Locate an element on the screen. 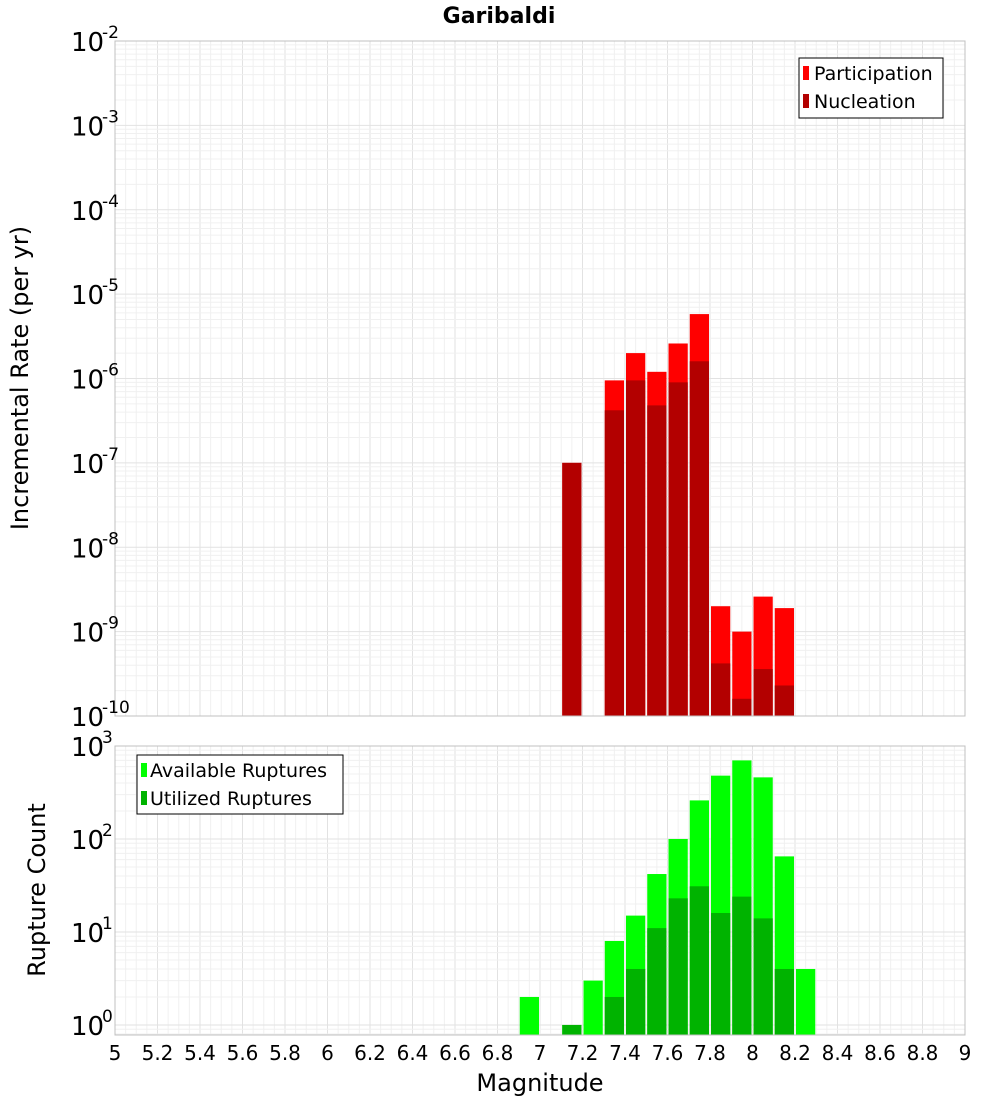  bottom-legend: Available Ruptures Utilized Ruptures is located at coordinates (240, 784).